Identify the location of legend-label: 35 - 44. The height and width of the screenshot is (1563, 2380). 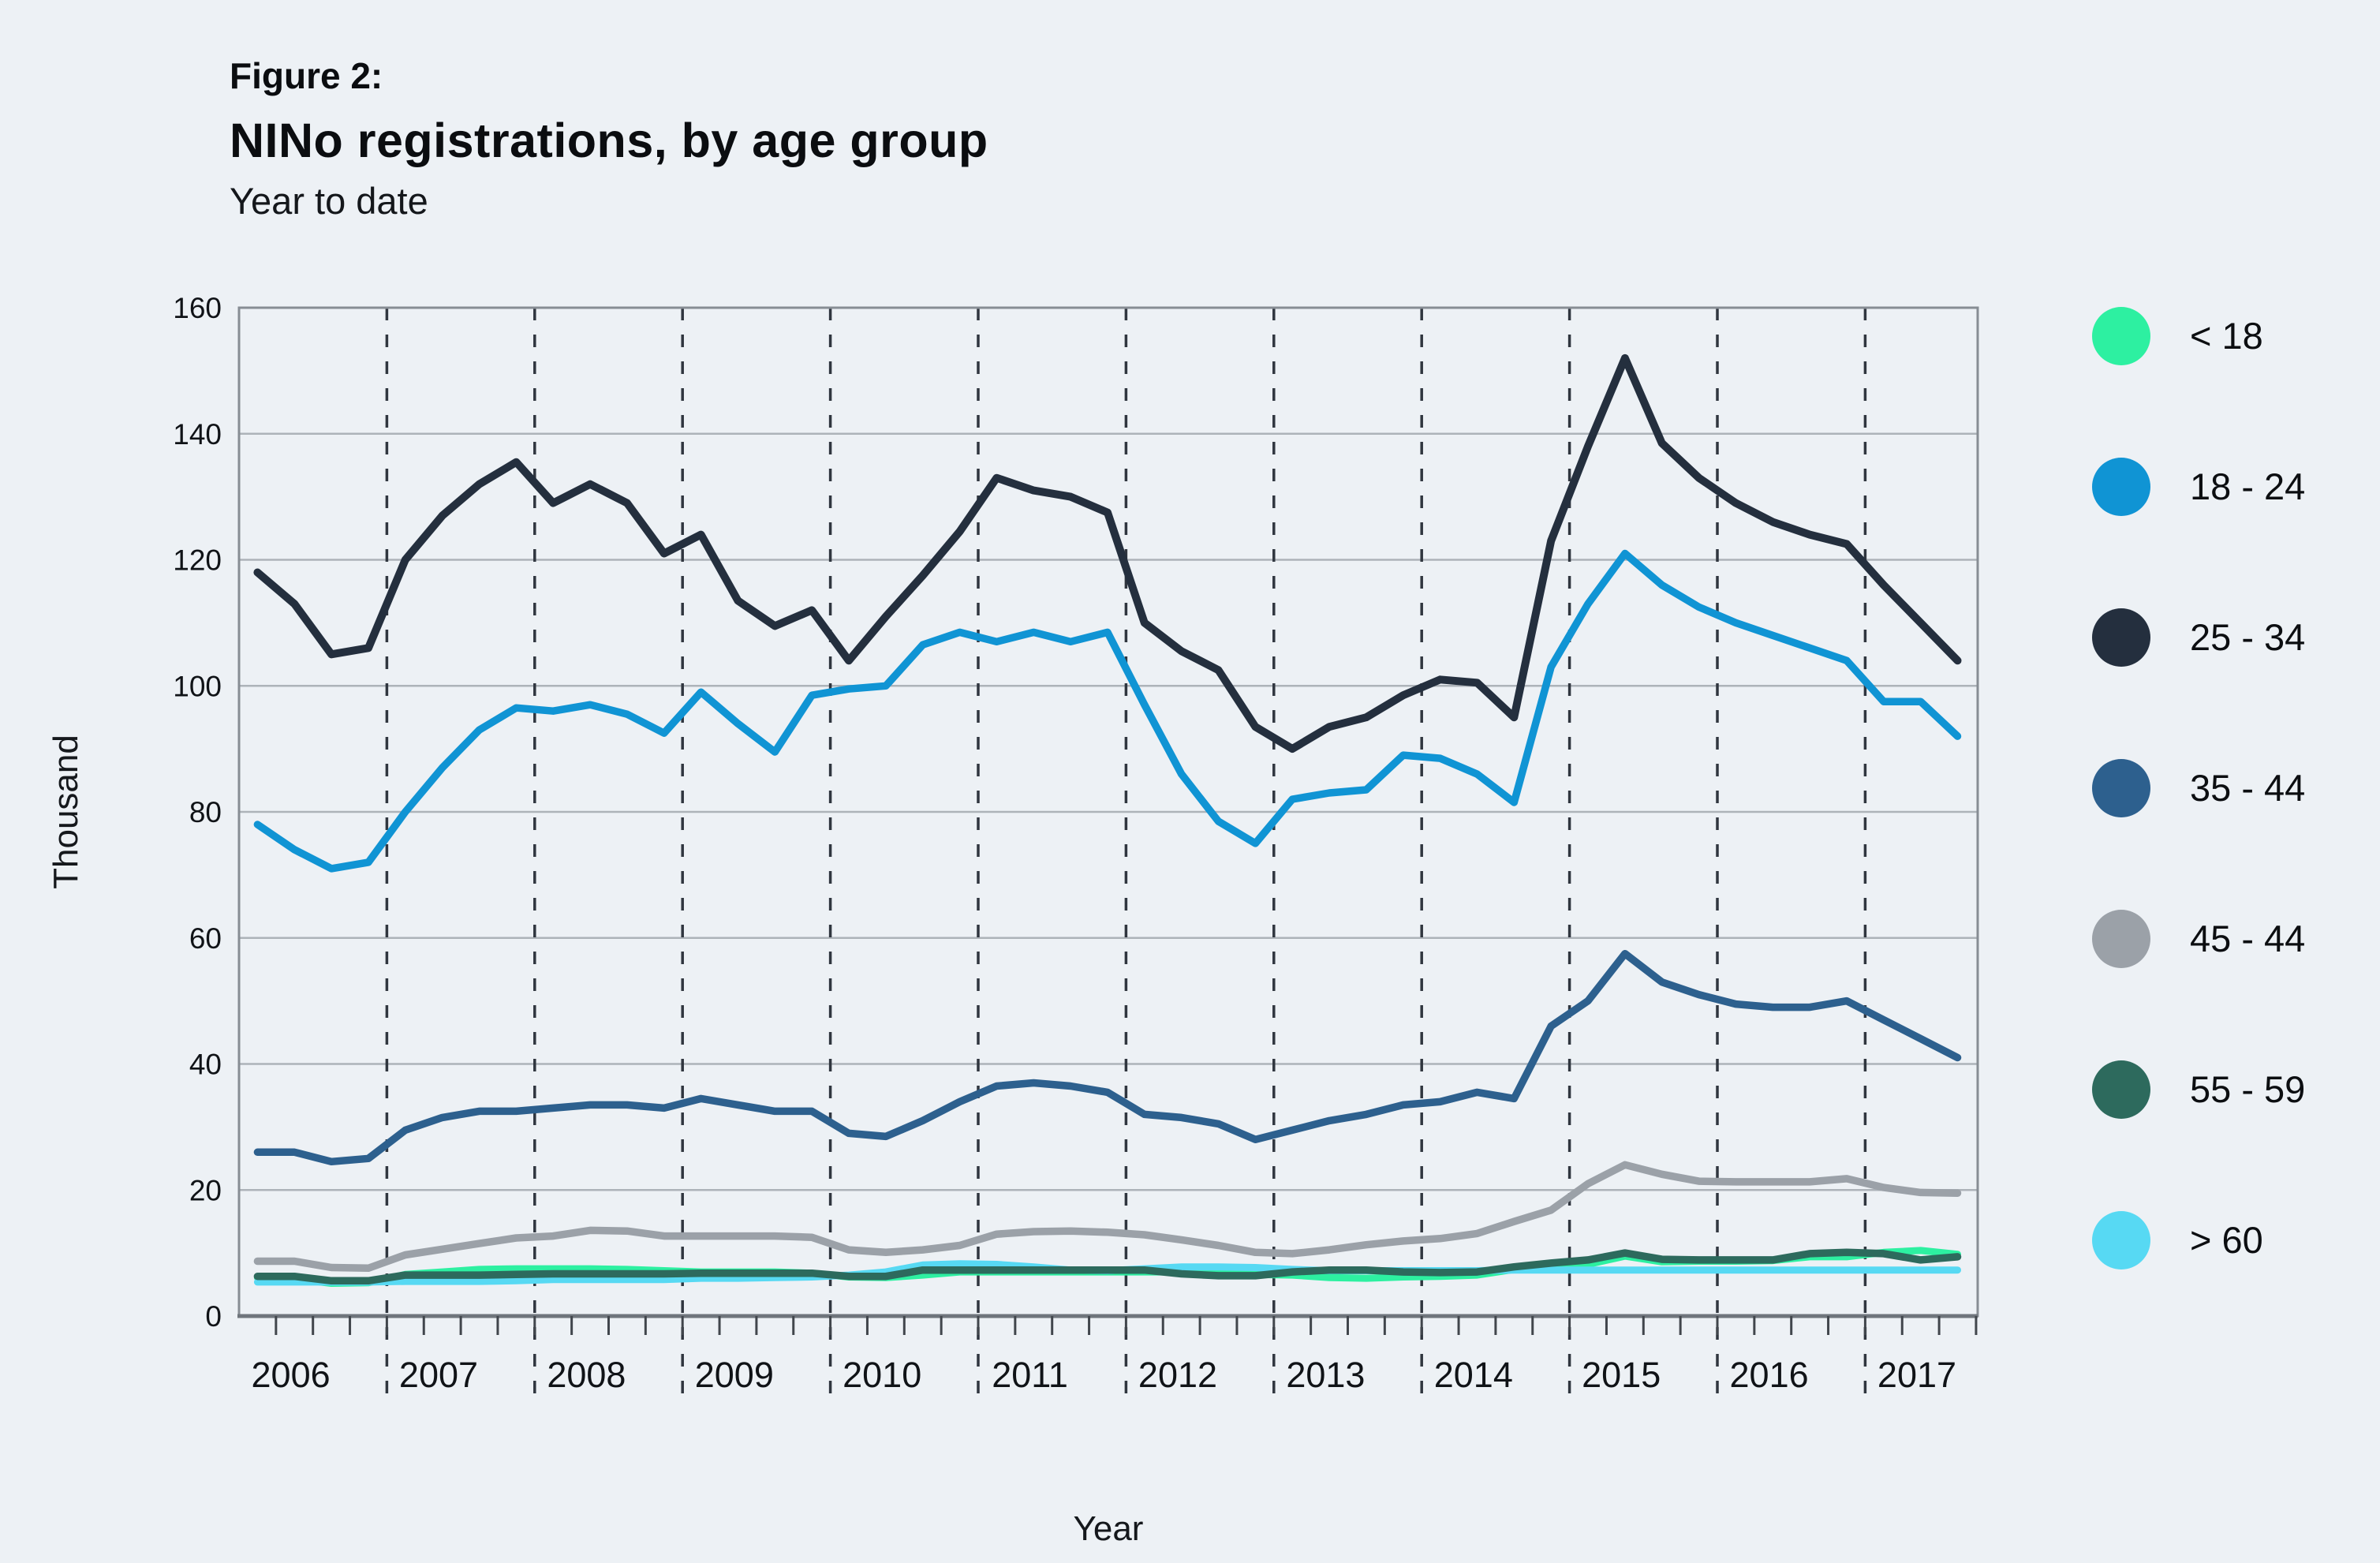
(2248, 788).